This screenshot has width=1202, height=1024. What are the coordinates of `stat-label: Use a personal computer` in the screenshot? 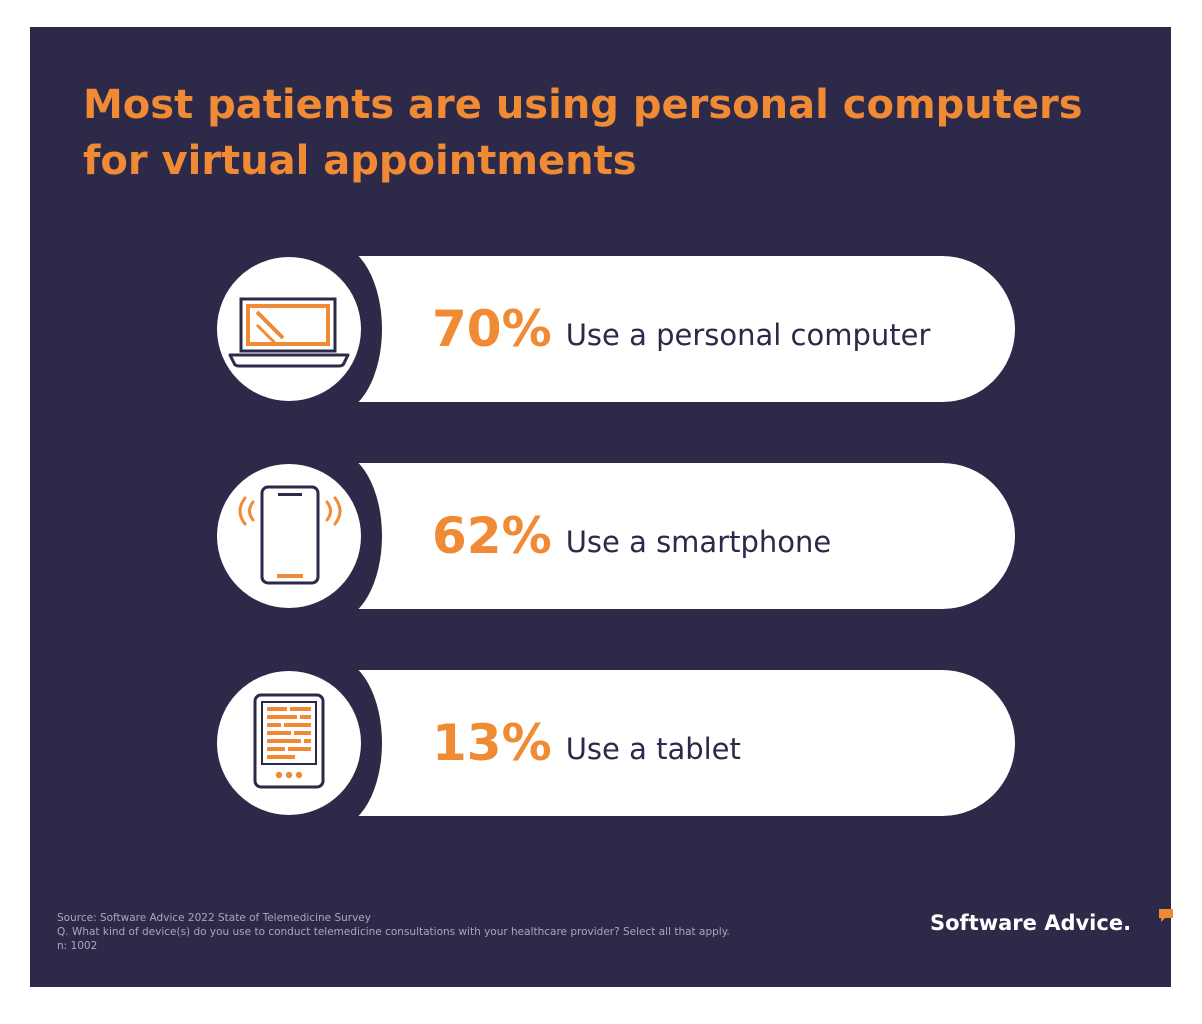 It's located at (748, 334).